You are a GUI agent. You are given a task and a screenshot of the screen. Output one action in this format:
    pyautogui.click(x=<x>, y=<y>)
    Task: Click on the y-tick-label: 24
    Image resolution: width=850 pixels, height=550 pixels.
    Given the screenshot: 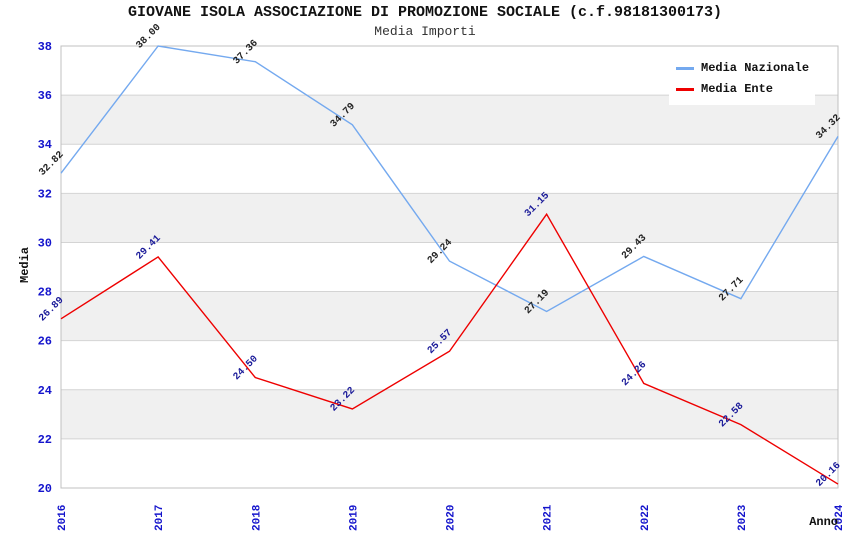 What is the action you would take?
    pyautogui.click(x=45, y=391)
    